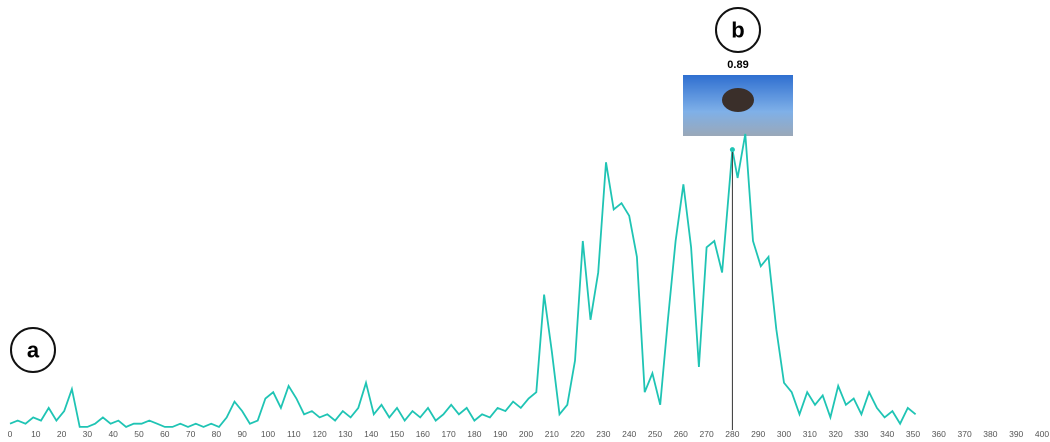 Image resolution: width=1050 pixels, height=442 pixels. I want to click on x-tick-label: 190, so click(500, 434).